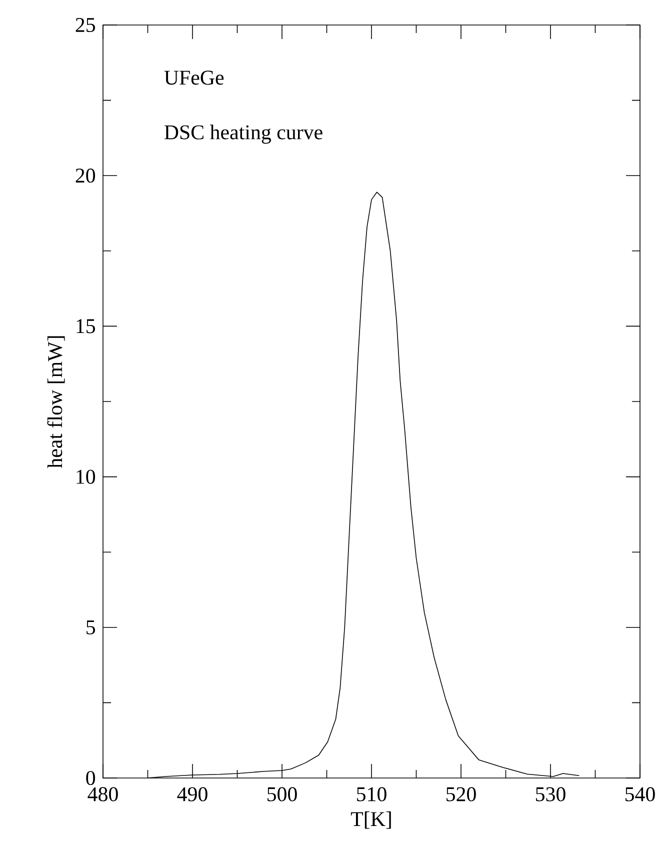  Describe the element at coordinates (243, 134) in the screenshot. I see `annotation: DSC heating curve` at that location.